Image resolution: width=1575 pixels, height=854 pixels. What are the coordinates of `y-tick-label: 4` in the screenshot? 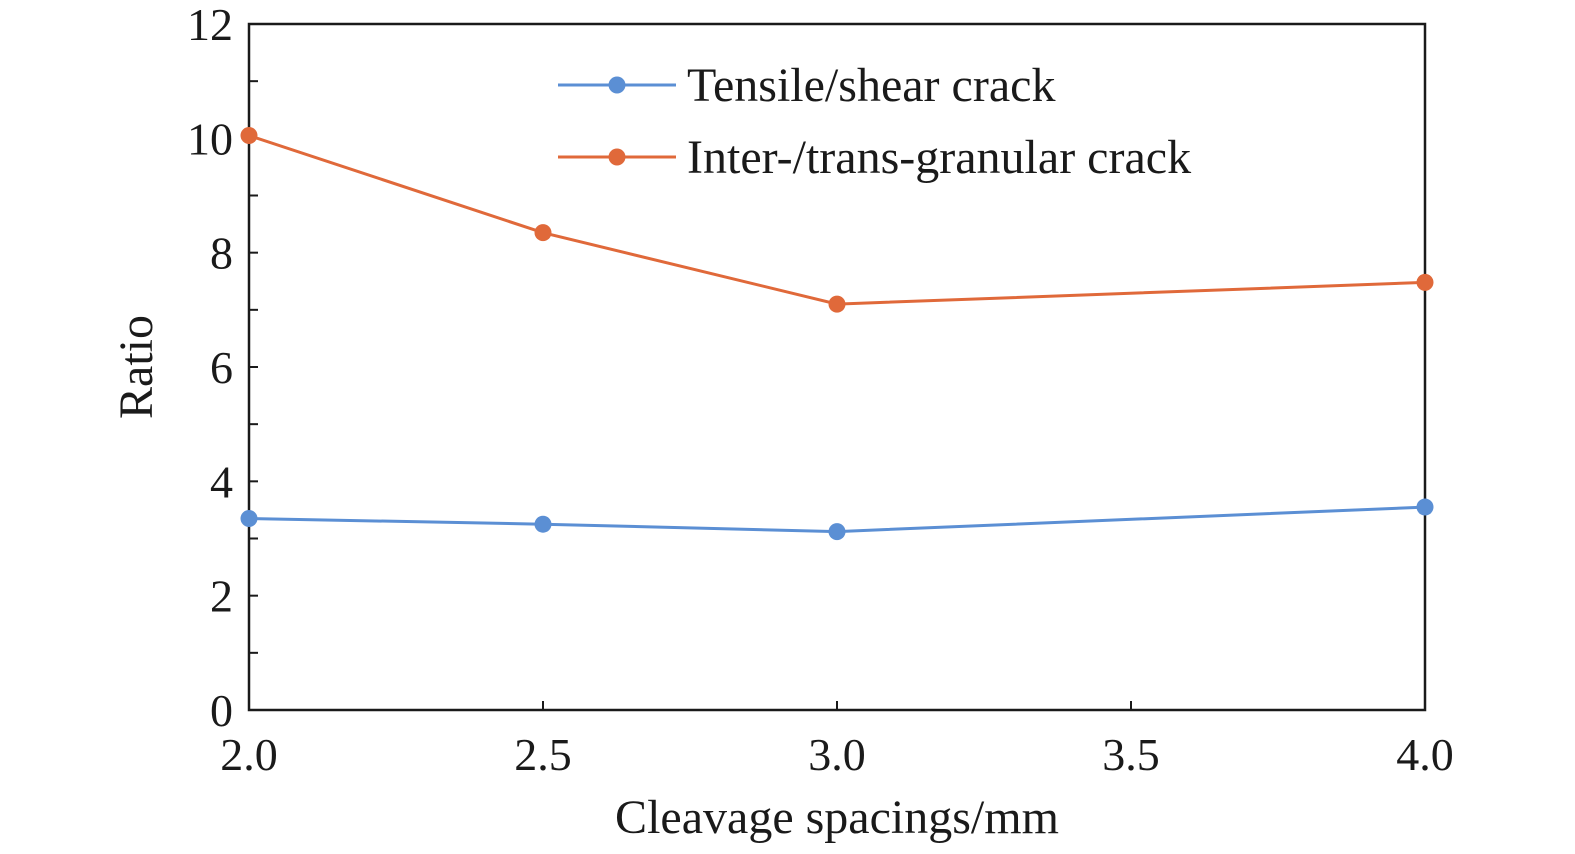 It's located at (221, 481).